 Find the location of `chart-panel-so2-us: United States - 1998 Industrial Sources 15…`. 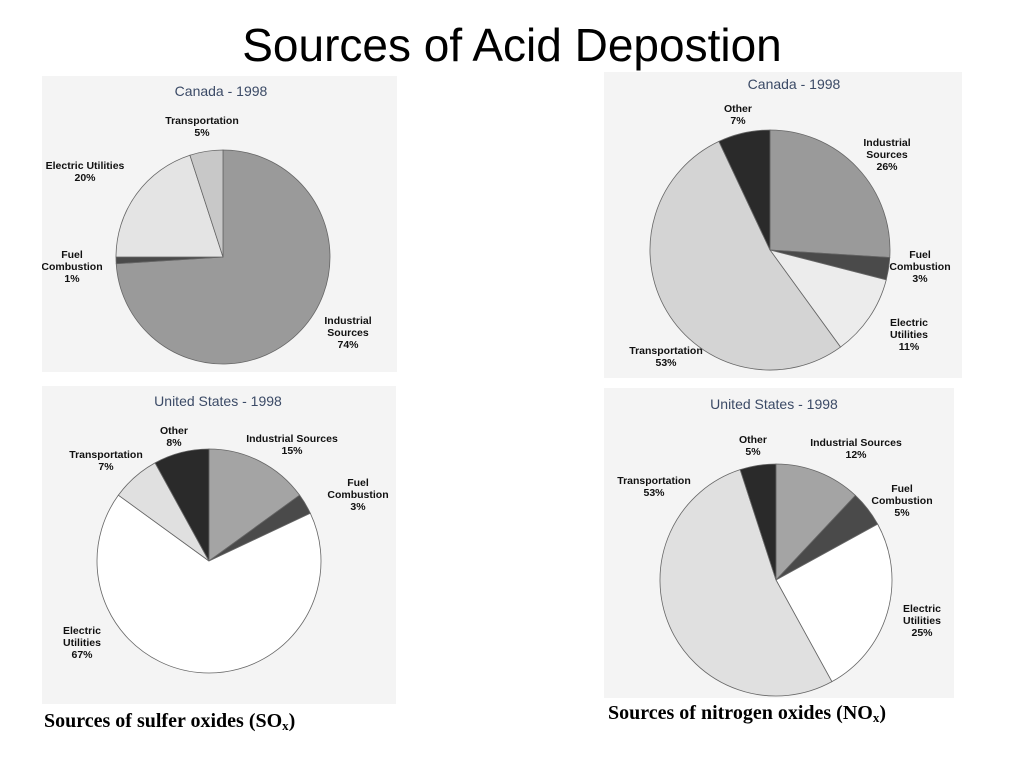

chart-panel-so2-us: United States - 1998 Industrial Sources 15… is located at coordinates (219, 545).